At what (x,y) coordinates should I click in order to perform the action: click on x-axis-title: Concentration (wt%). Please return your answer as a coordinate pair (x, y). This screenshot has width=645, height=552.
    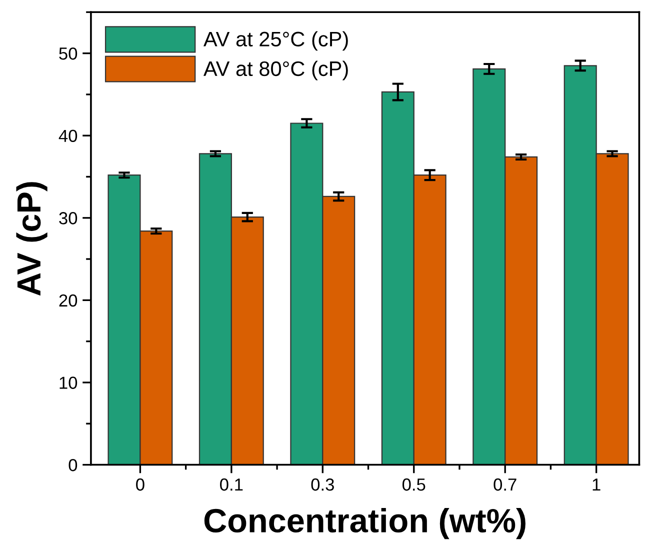
    Looking at the image, I should click on (365, 524).